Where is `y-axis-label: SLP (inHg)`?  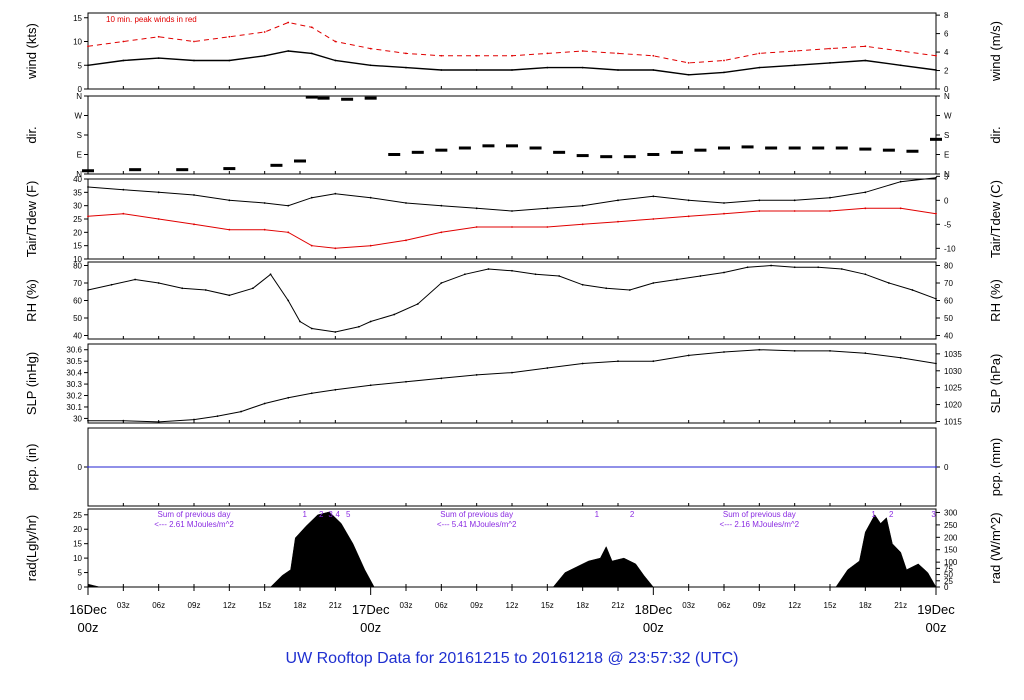
y-axis-label: SLP (inHg) is located at coordinates (31, 383).